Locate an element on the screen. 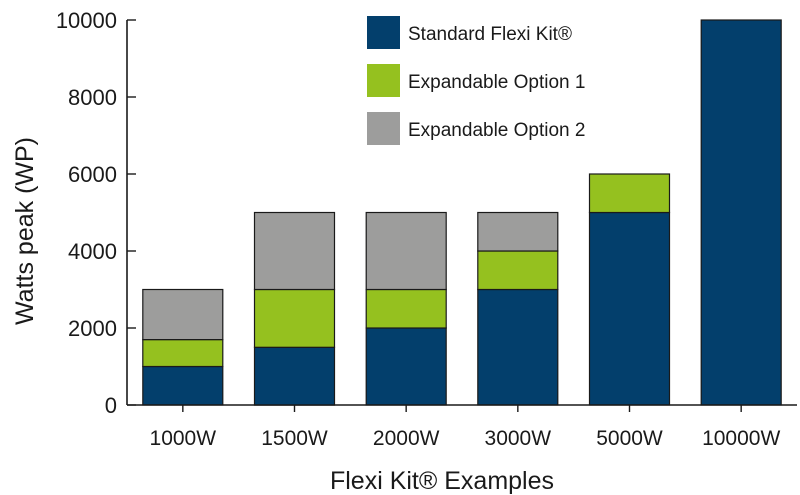 This screenshot has height=495, width=800. legend-label-3: Expandable Option 2 is located at coordinates (496, 130).